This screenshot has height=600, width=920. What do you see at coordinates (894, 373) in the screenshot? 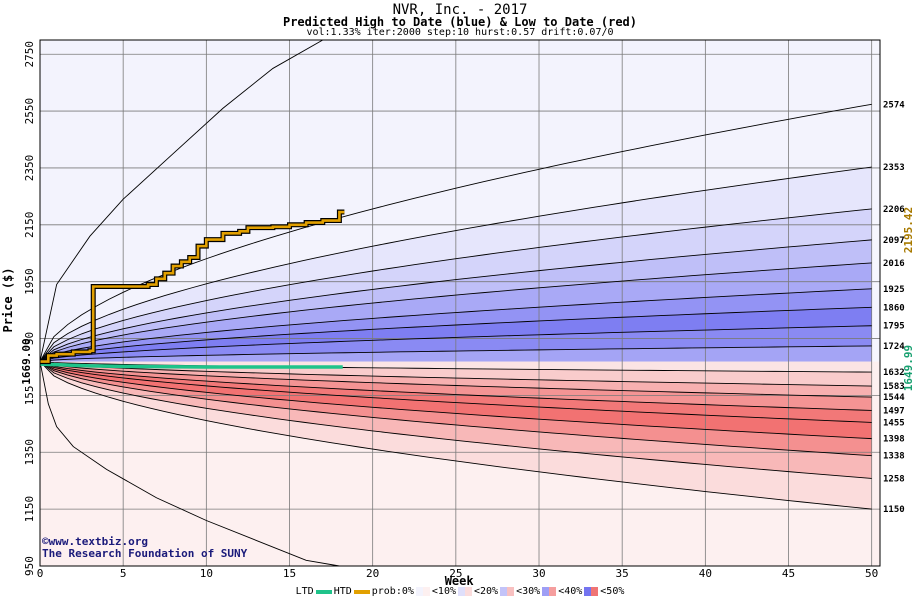
I see `curve-end-label: 1632` at bounding box center [894, 373].